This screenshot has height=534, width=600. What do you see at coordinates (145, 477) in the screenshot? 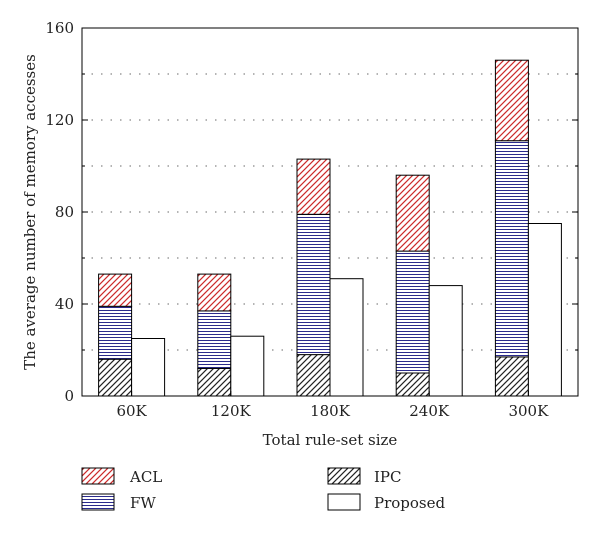
I see `legend-label-acl: ACL` at bounding box center [145, 477].